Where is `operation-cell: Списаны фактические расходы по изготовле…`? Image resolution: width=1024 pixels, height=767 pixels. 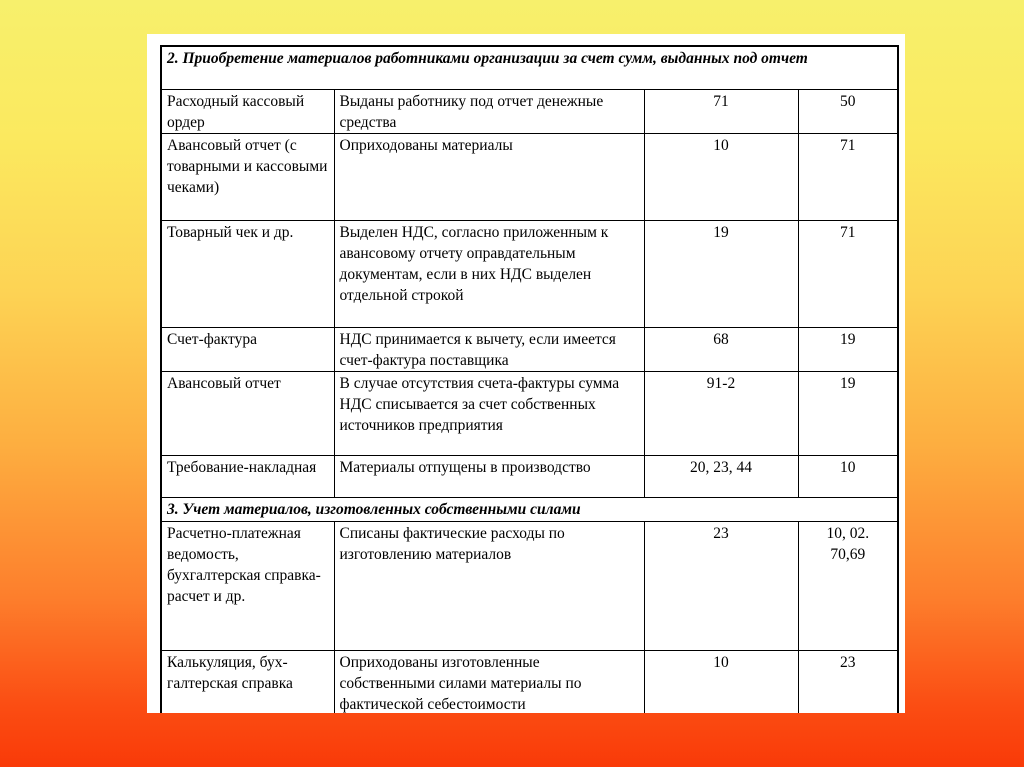
operation-cell: Списаны фактические расходы по изготовле… is located at coordinates (489, 585).